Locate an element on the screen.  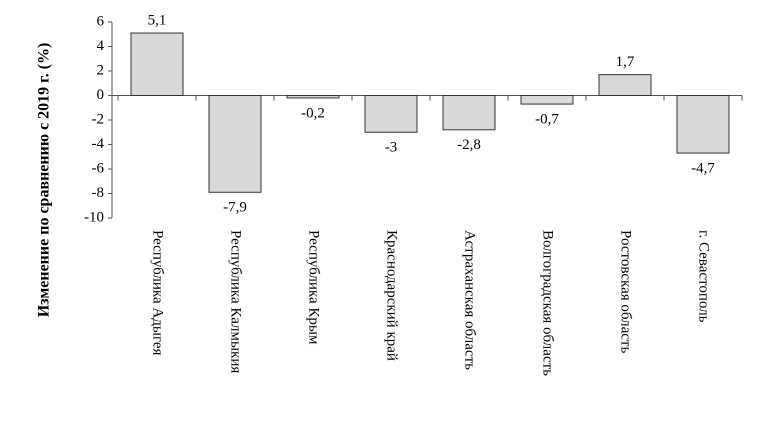
y-tick-label: 4 is located at coordinates (101, 46).